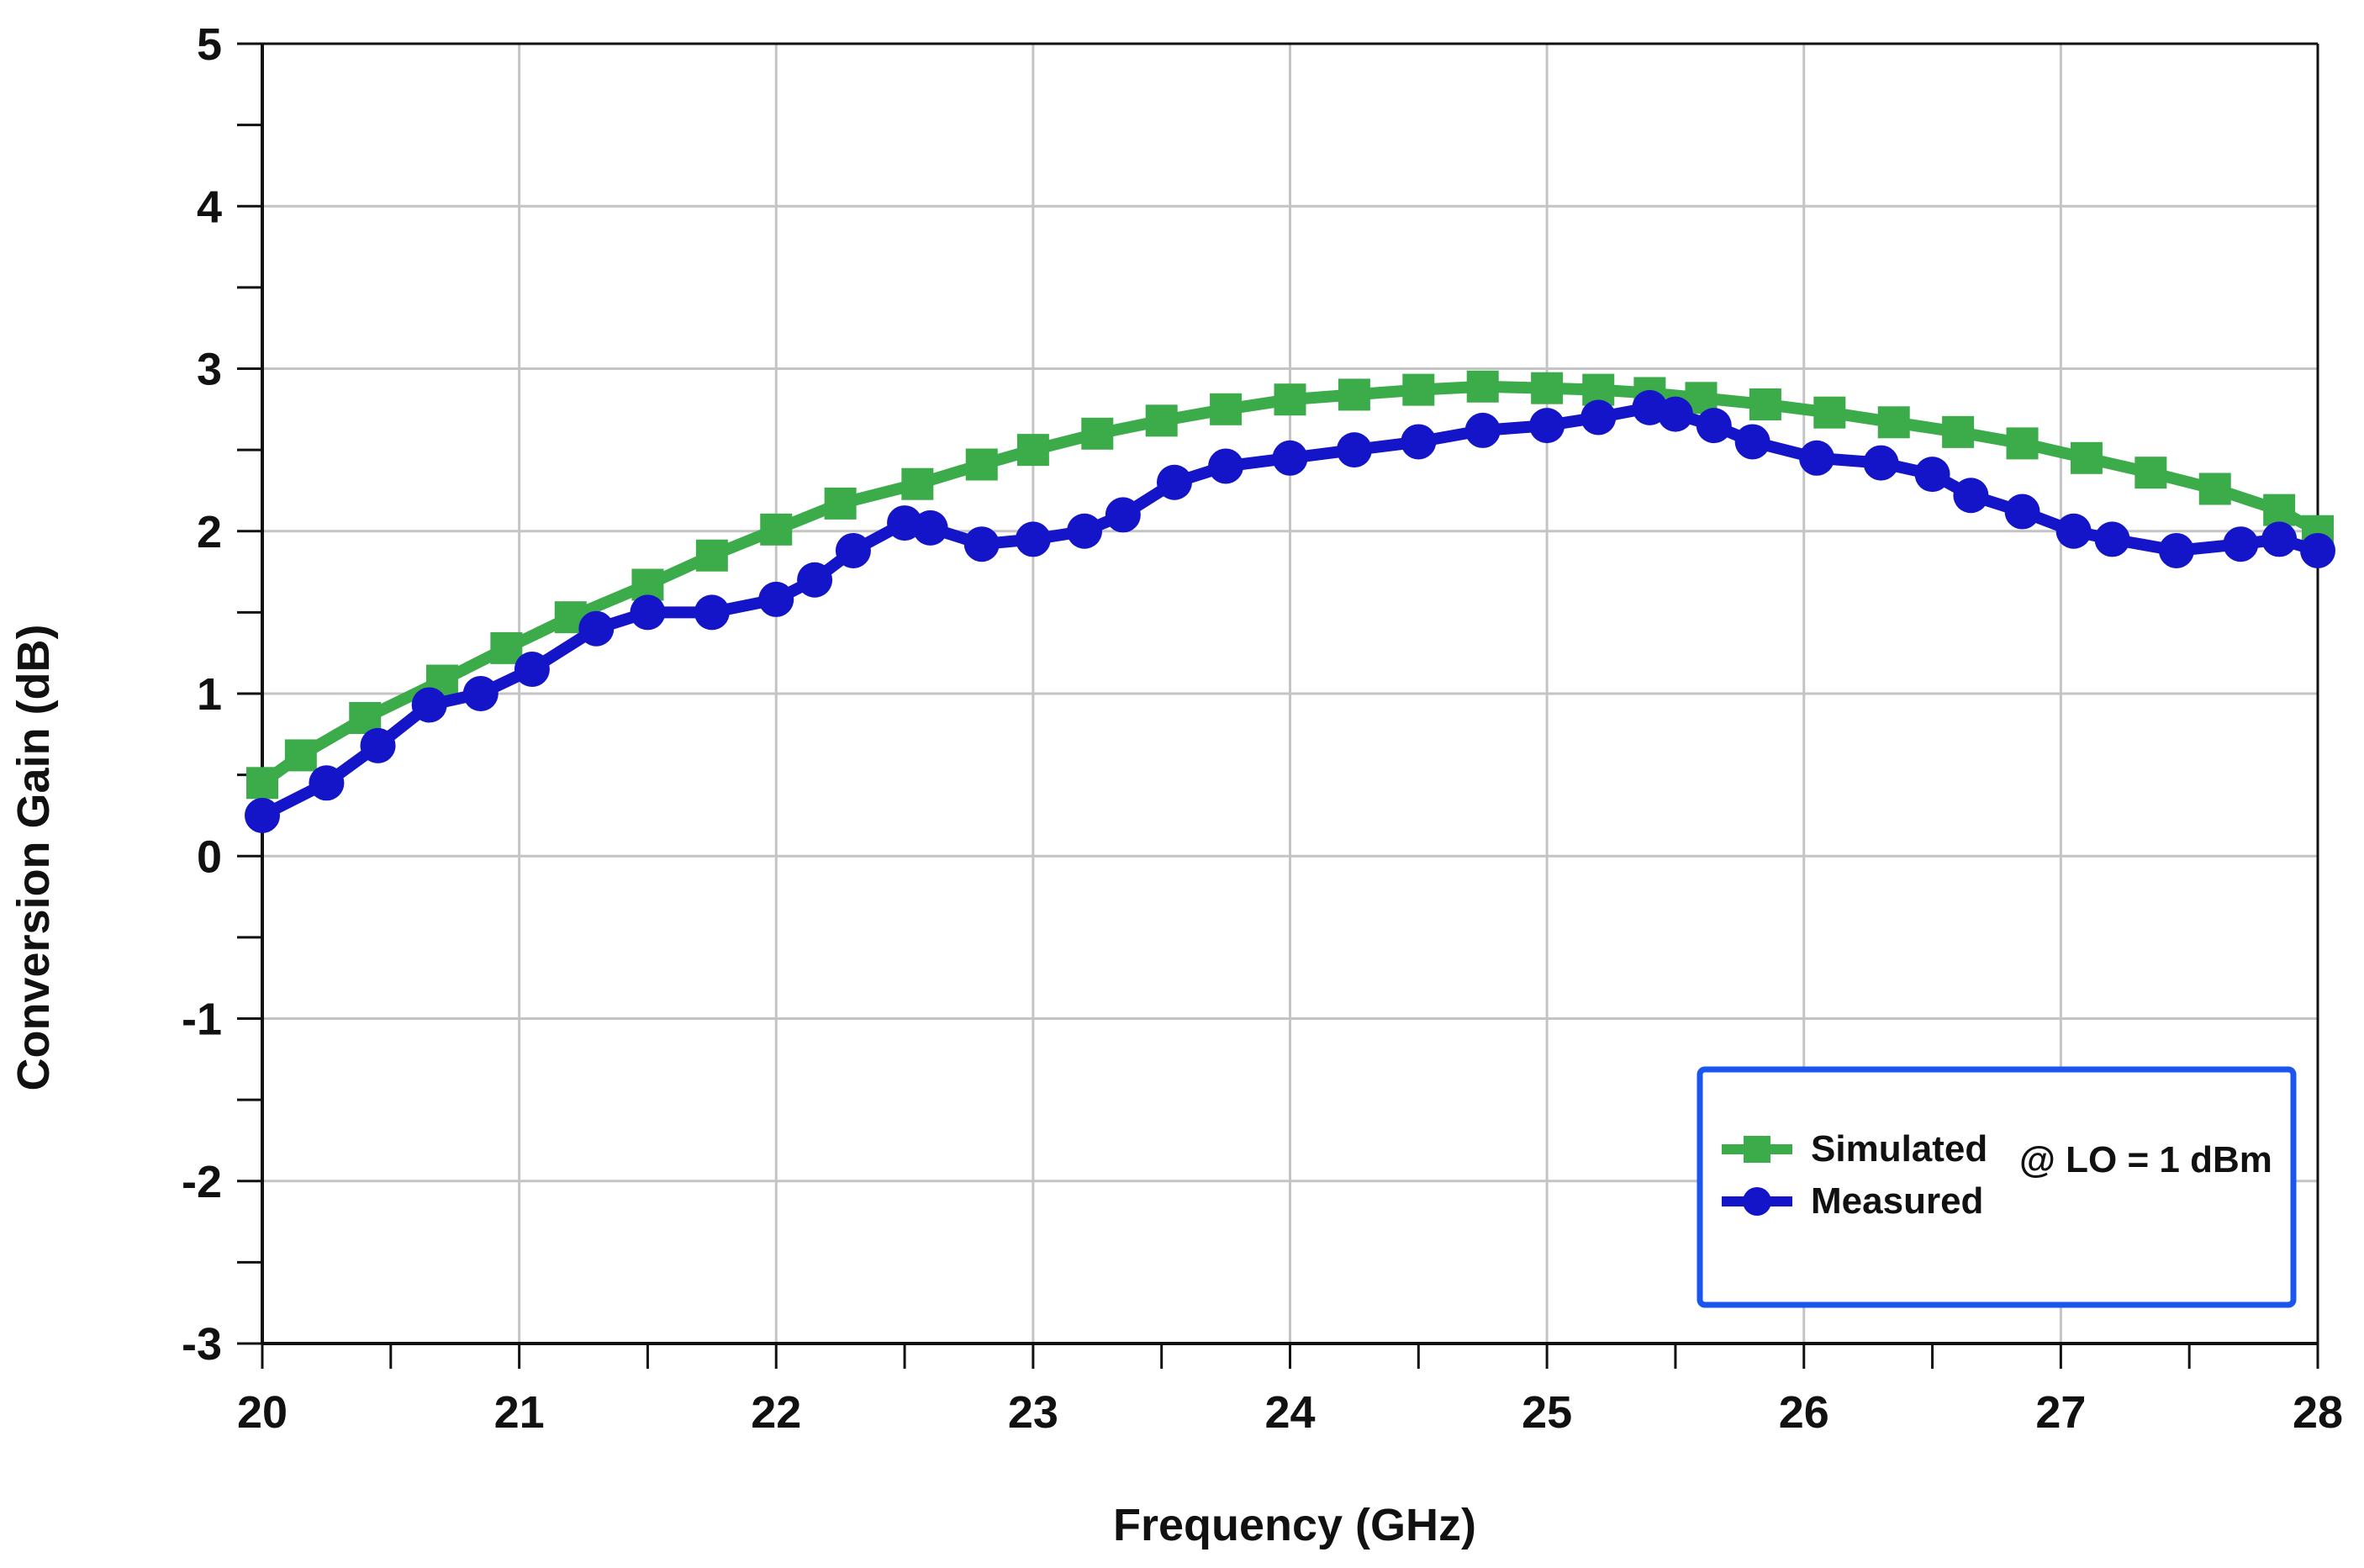 Image resolution: width=2364 pixels, height=1568 pixels. I want to click on x-tick-label: 28, so click(2318, 1413).